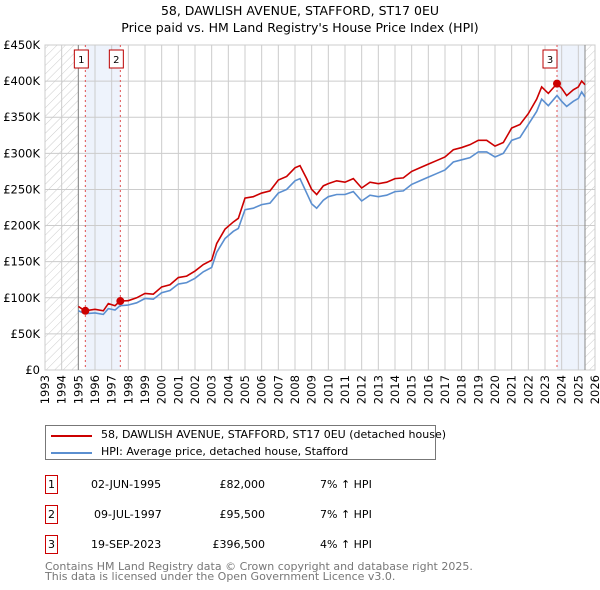 The width and height of the screenshot is (600, 590). I want to click on y-tick-label: £200K, so click(21, 226).